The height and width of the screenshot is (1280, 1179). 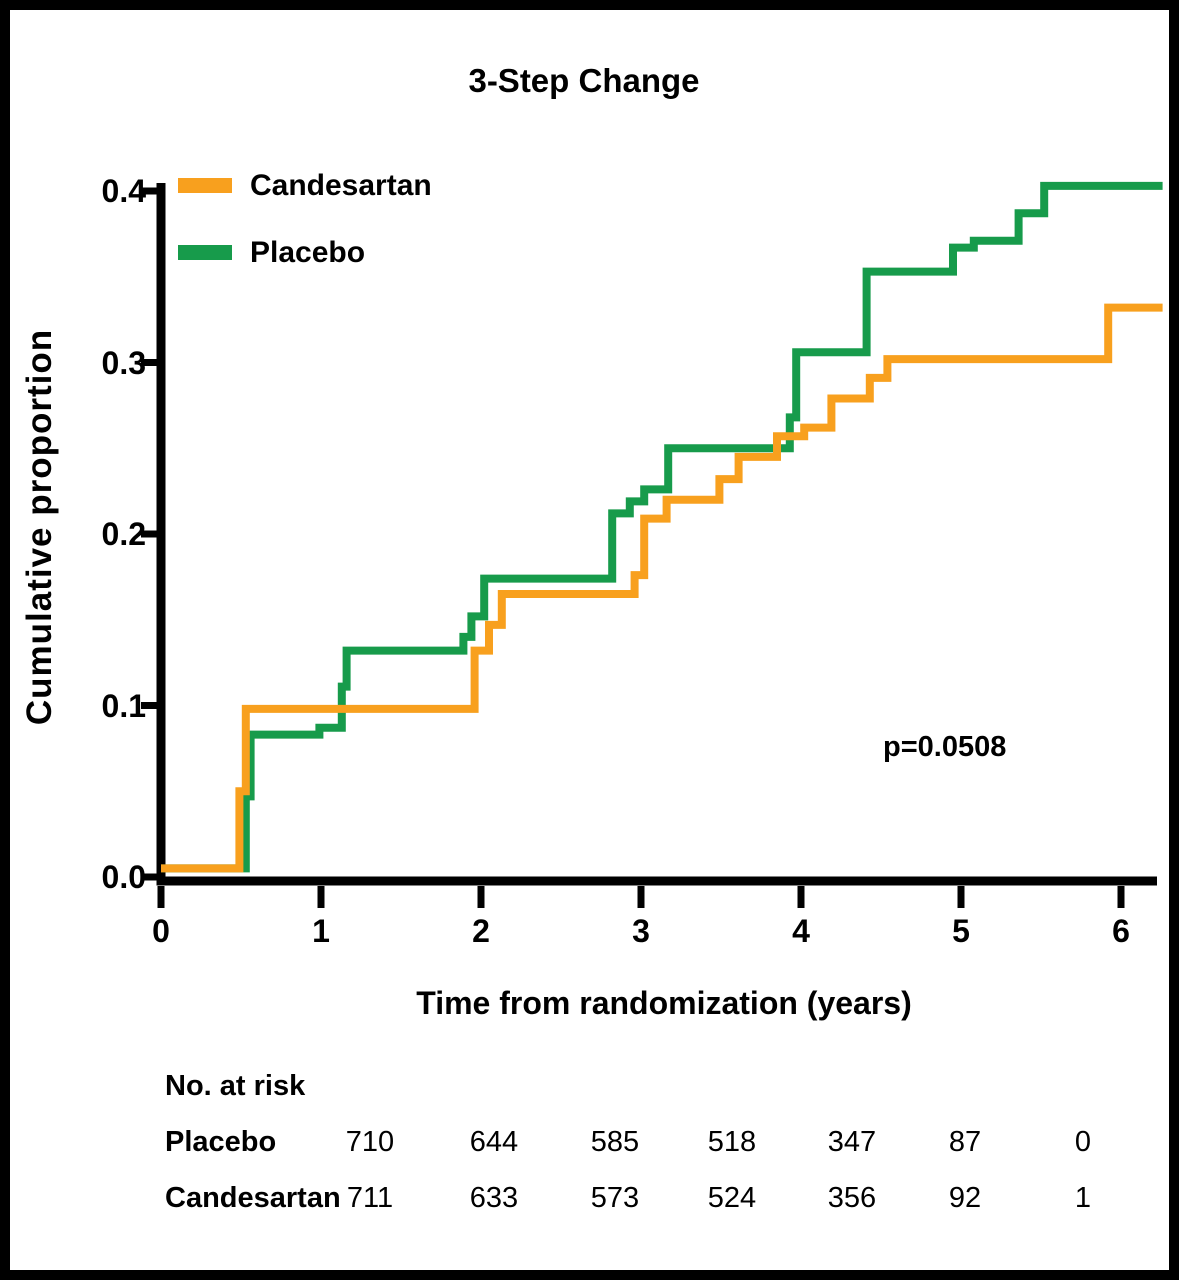 What do you see at coordinates (221, 1142) in the screenshot?
I see `risk-row-label-placebo: Placebo` at bounding box center [221, 1142].